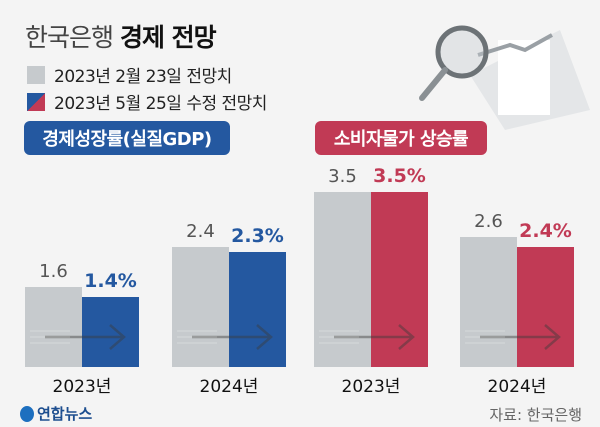 The height and width of the screenshot is (427, 600). What do you see at coordinates (257, 236) in the screenshot?
I see `data-label: 2.3%` at bounding box center [257, 236].